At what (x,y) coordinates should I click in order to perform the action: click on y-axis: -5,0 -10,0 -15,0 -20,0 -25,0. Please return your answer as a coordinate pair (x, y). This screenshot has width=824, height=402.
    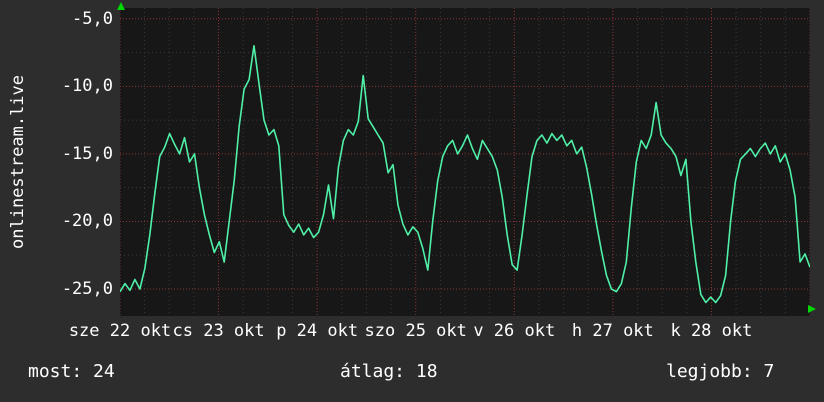
    Looking at the image, I should click on (56, 162).